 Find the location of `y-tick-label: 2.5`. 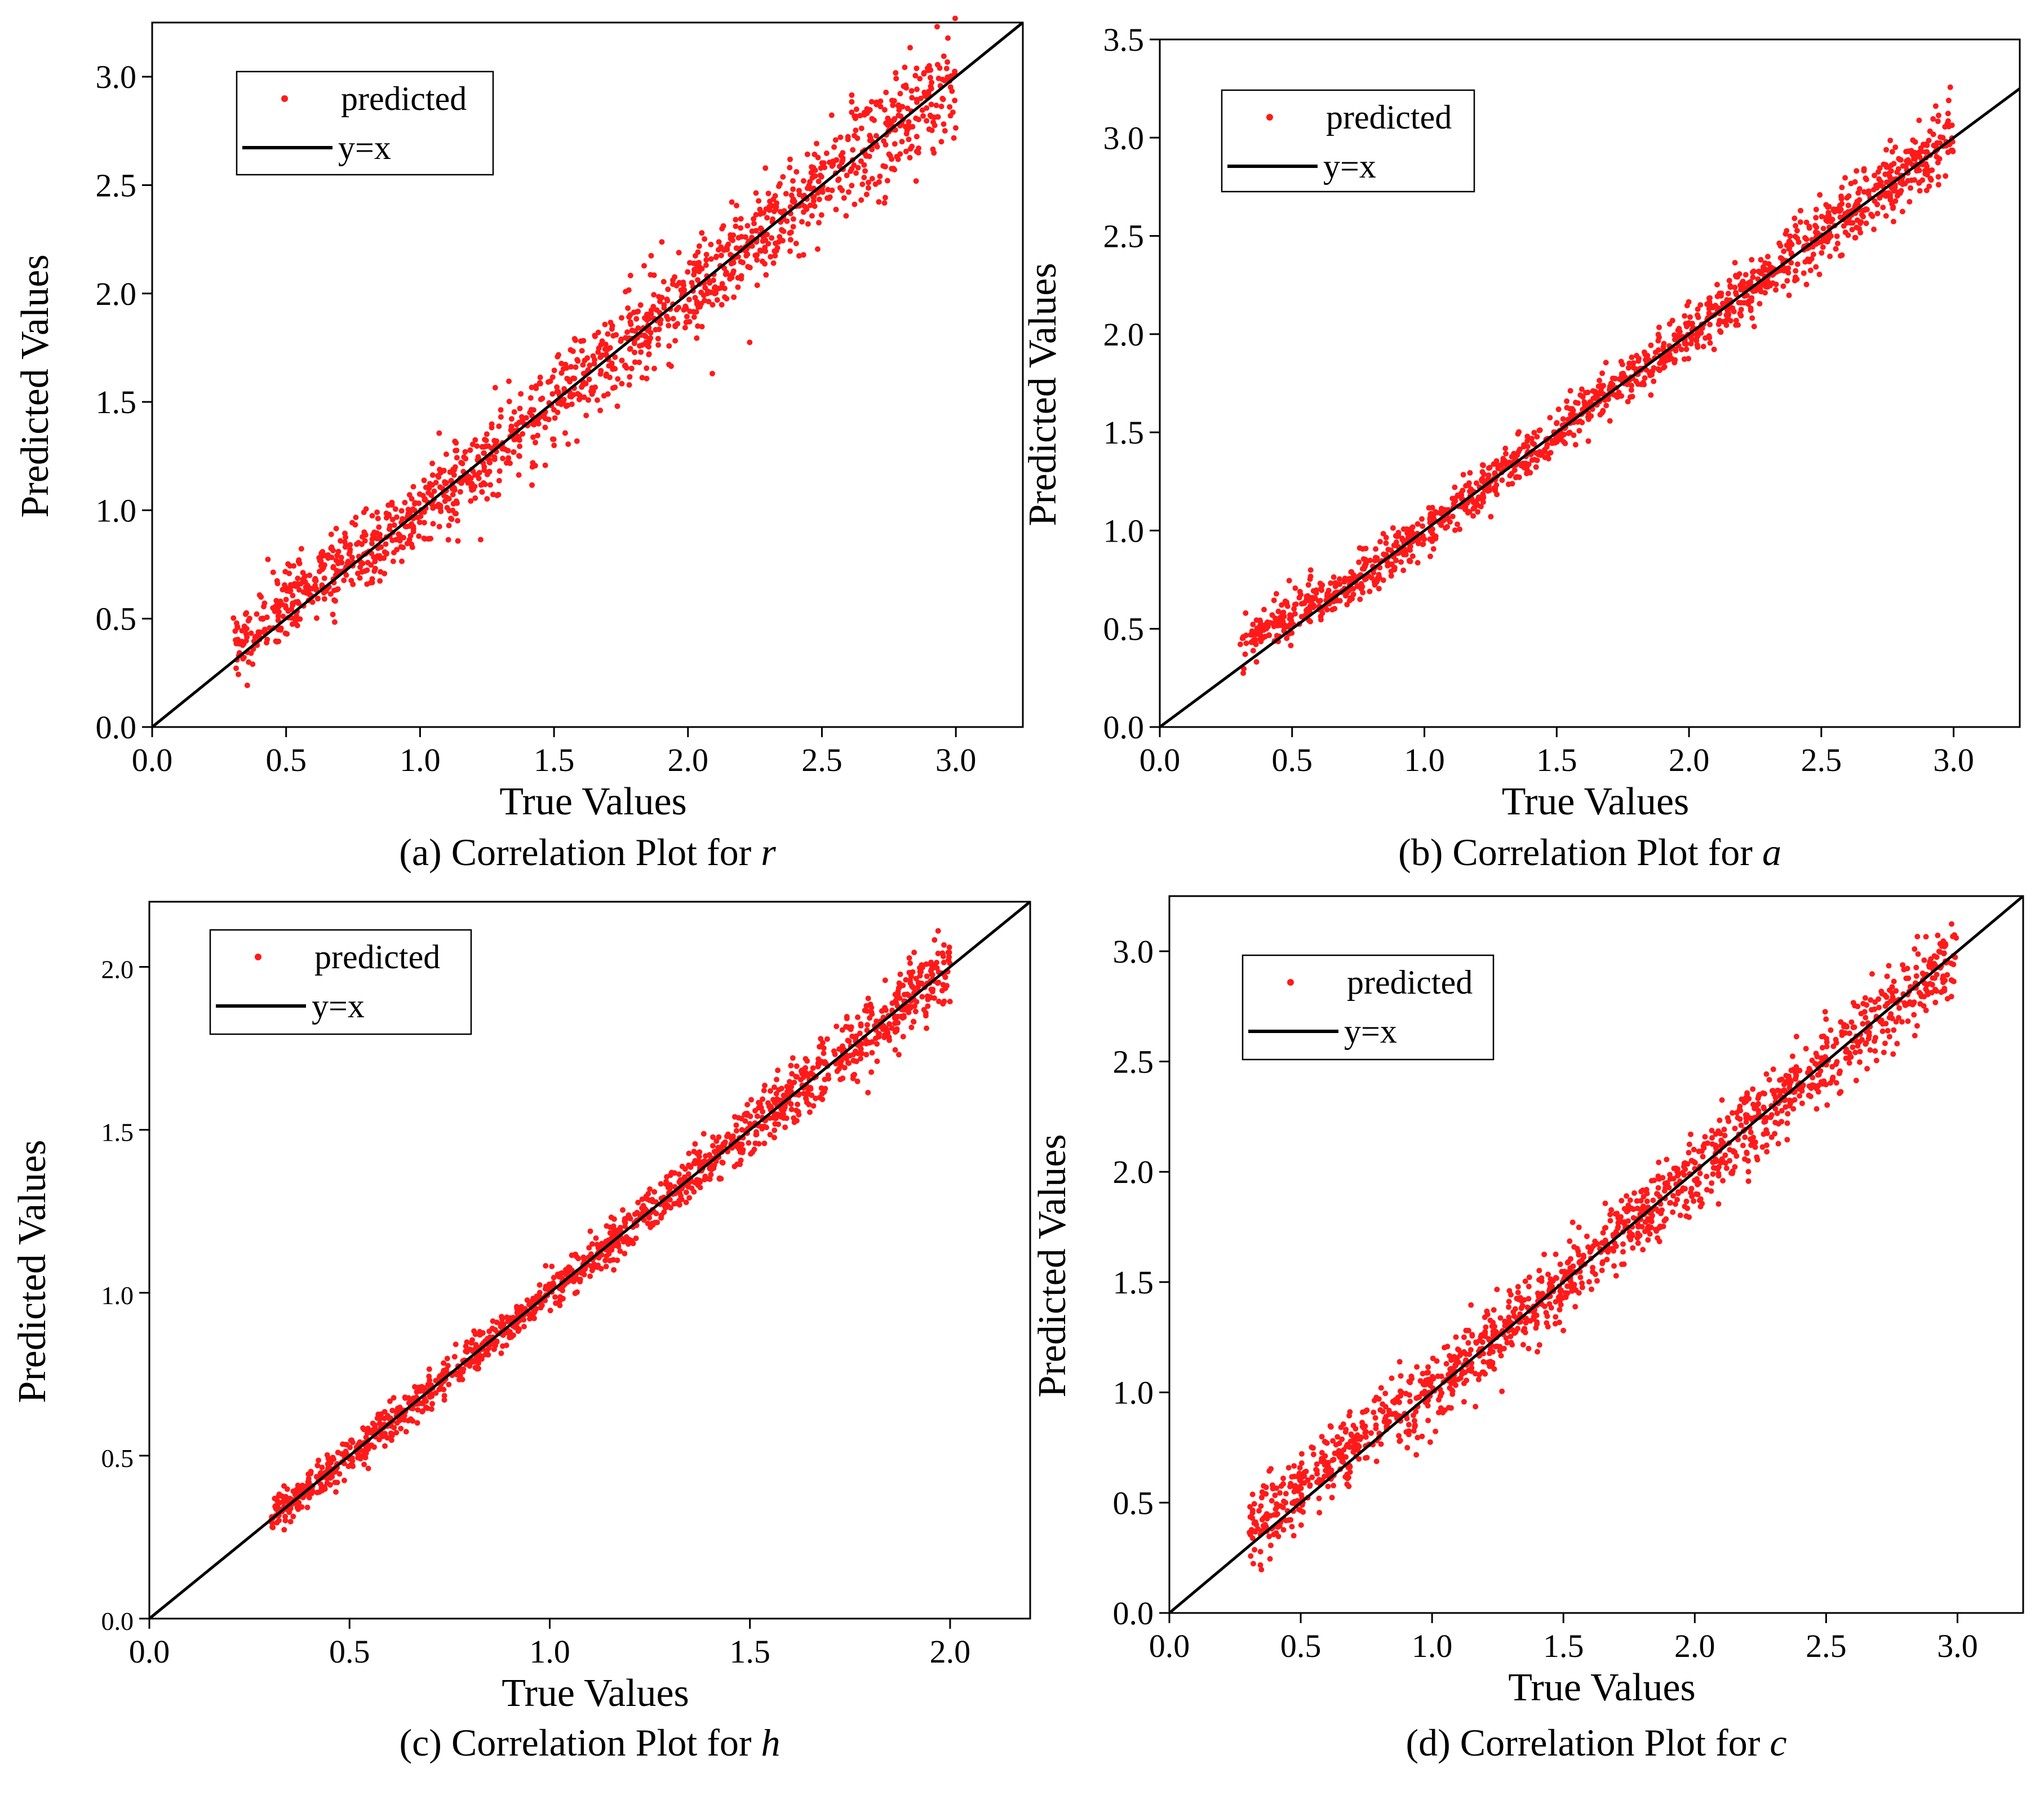

y-tick-label: 2.5 is located at coordinates (1124, 237).